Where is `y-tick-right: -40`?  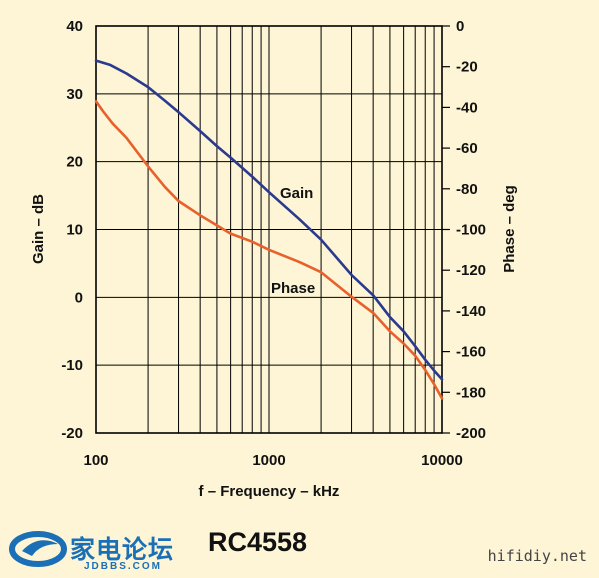 y-tick-right: -40 is located at coordinates (467, 107).